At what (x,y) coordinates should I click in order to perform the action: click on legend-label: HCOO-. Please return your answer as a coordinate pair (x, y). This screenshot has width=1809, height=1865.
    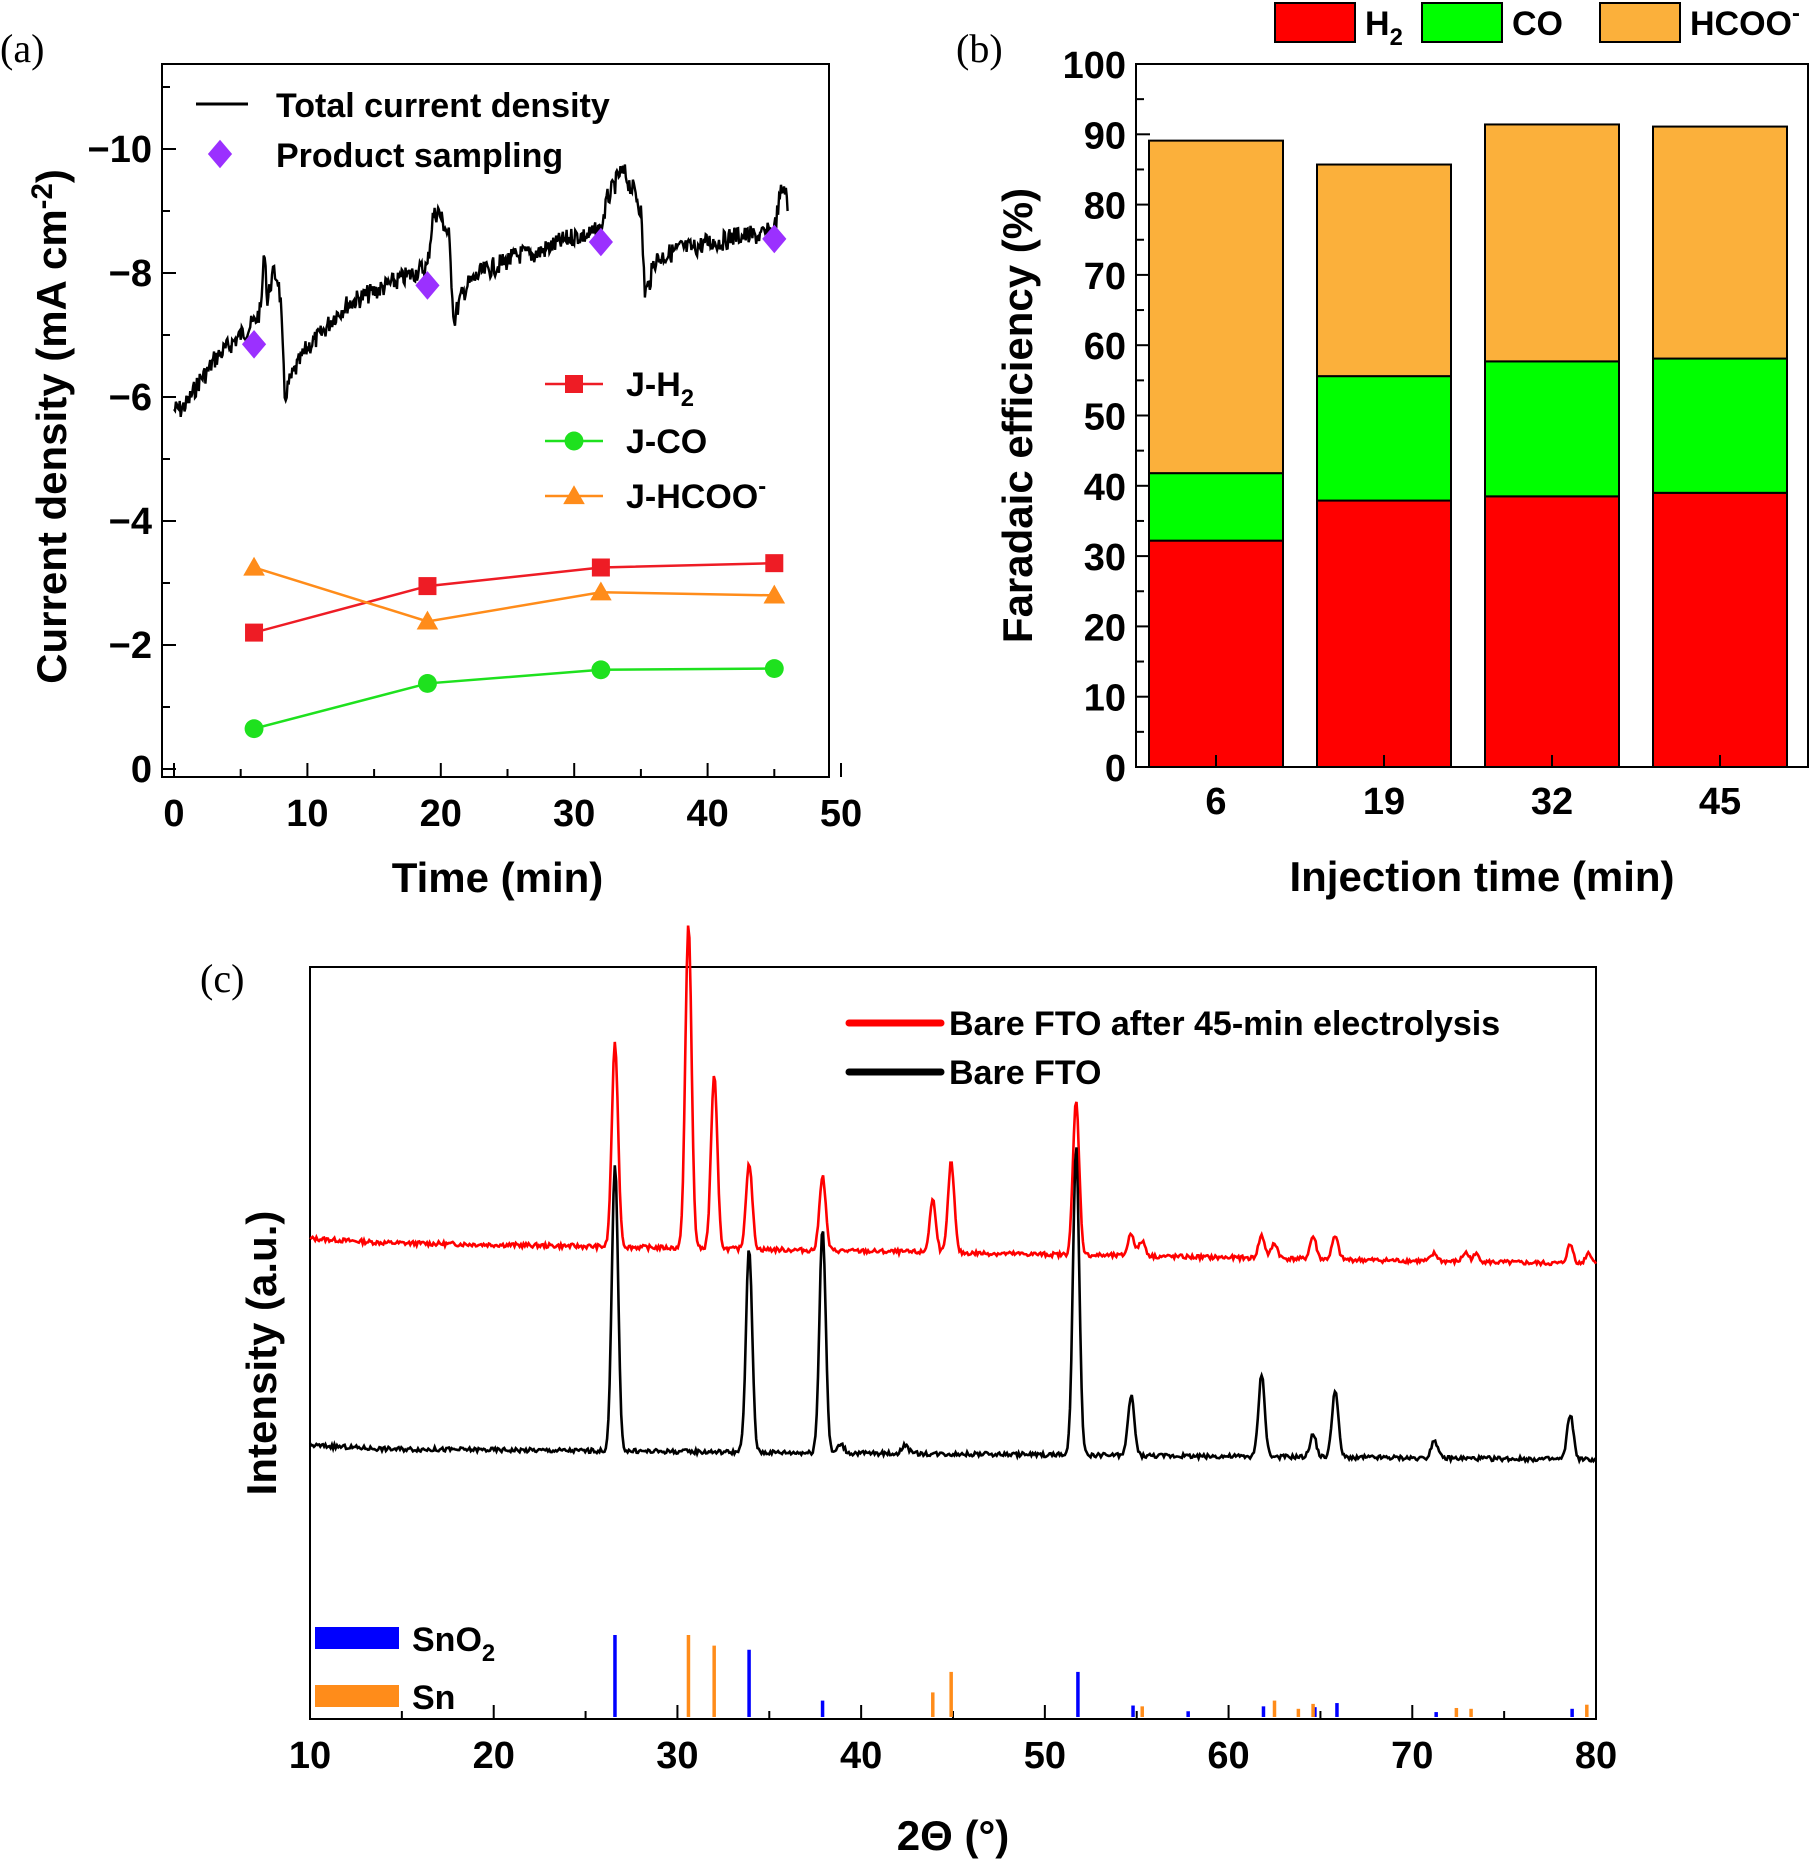
    Looking at the image, I should click on (1745, 21).